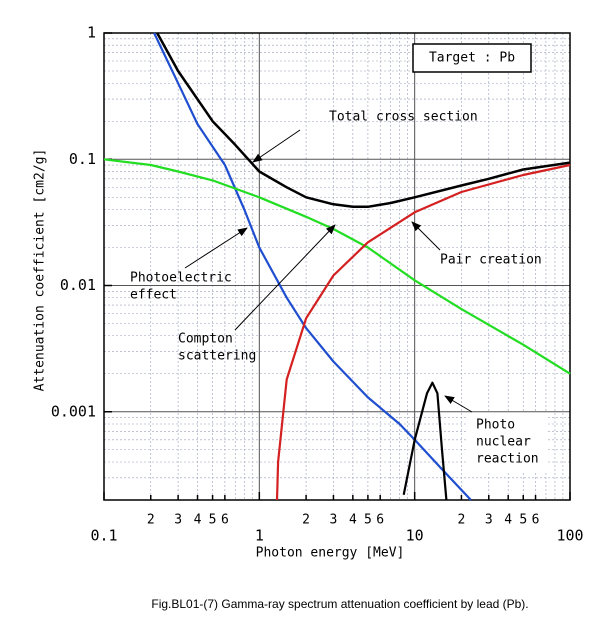 Image resolution: width=600 pixels, height=629 pixels. What do you see at coordinates (403, 117) in the screenshot?
I see `annotation: Total cross section` at bounding box center [403, 117].